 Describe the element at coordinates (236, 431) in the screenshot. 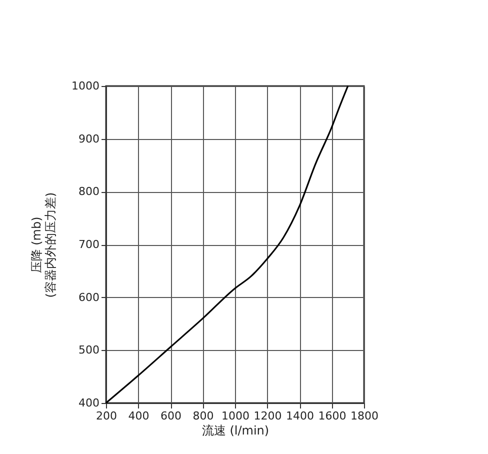

I see `x-axis-title: 流速 (l/min)` at that location.